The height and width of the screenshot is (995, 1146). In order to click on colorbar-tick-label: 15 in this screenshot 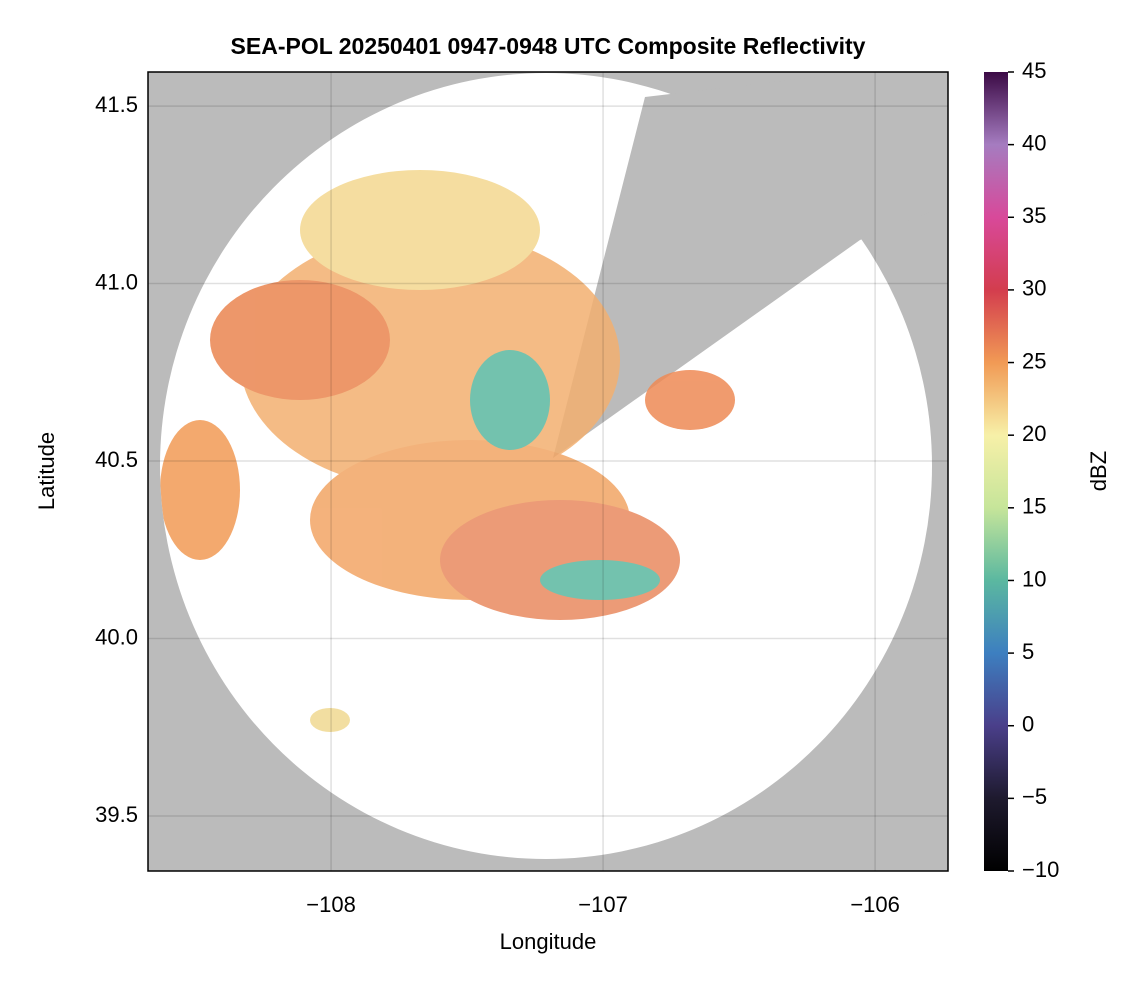, I will do `click(1034, 506)`.